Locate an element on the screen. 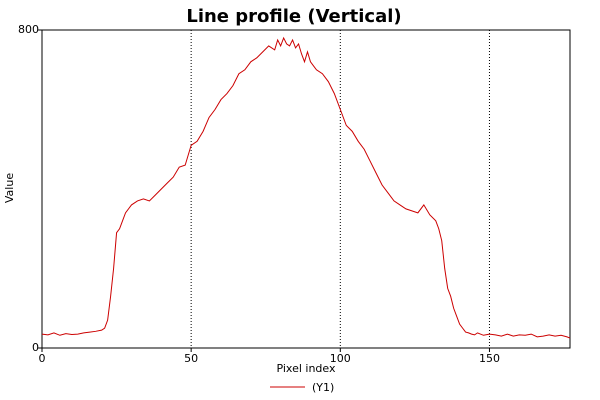  x-tick-label-150: 150 is located at coordinates (489, 358).